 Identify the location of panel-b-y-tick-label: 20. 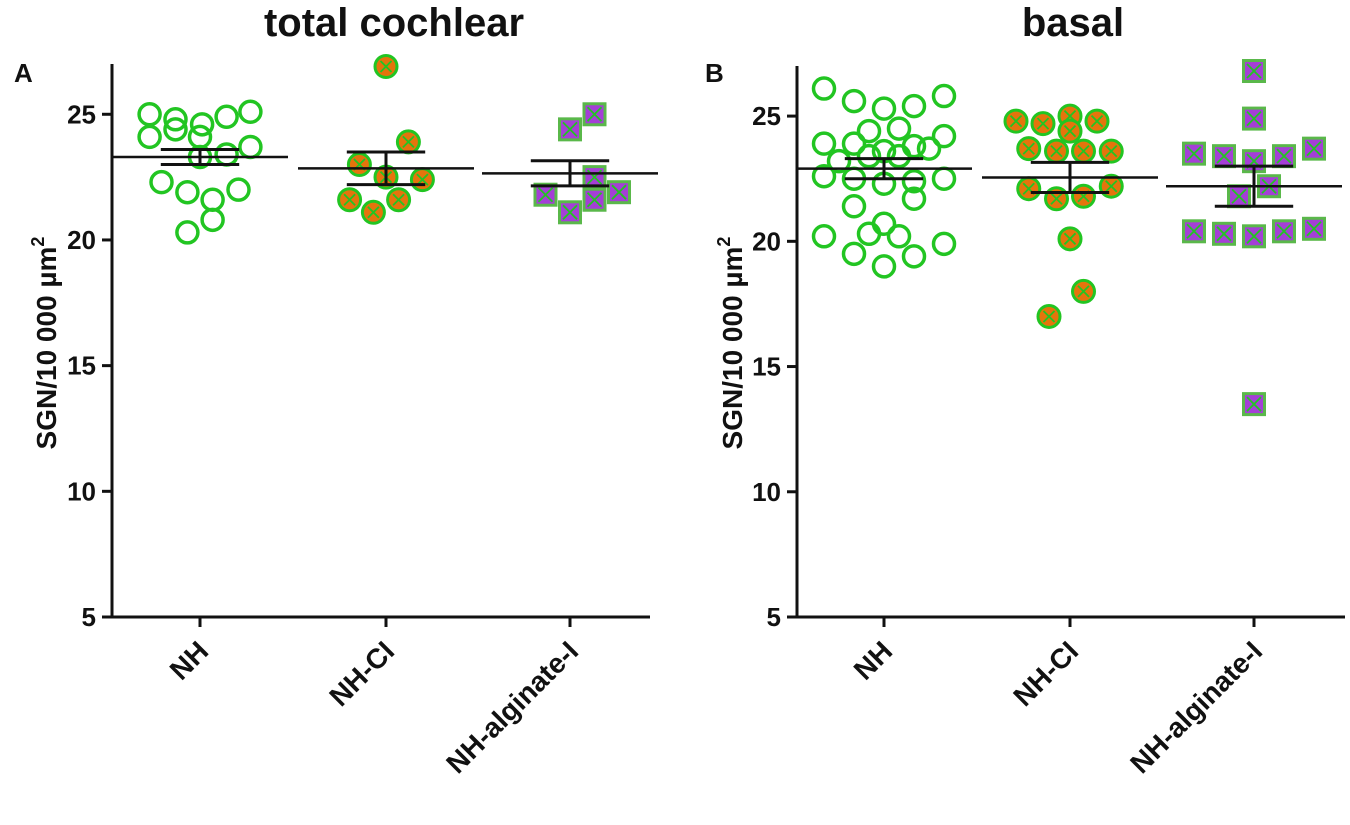
(766, 241).